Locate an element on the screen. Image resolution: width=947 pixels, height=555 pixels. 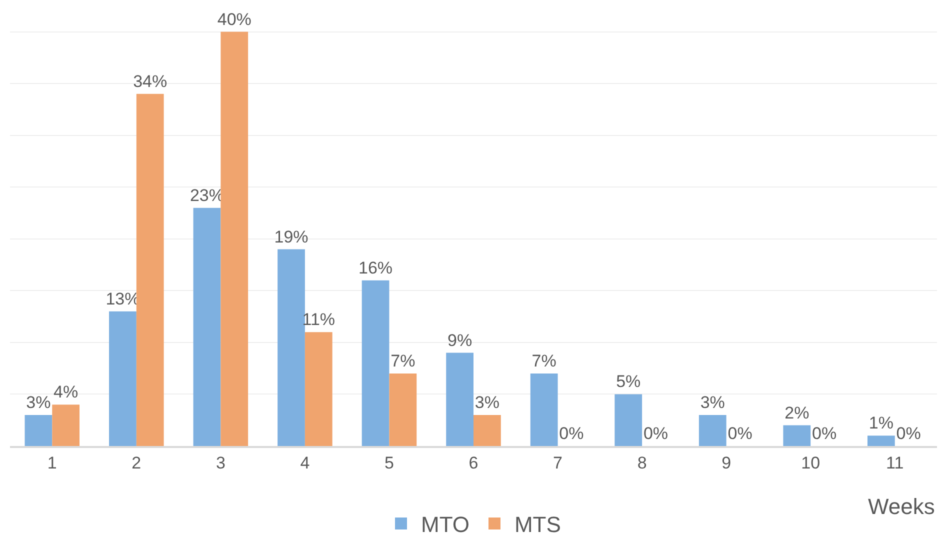
x-tick-label: 10 is located at coordinates (810, 462).